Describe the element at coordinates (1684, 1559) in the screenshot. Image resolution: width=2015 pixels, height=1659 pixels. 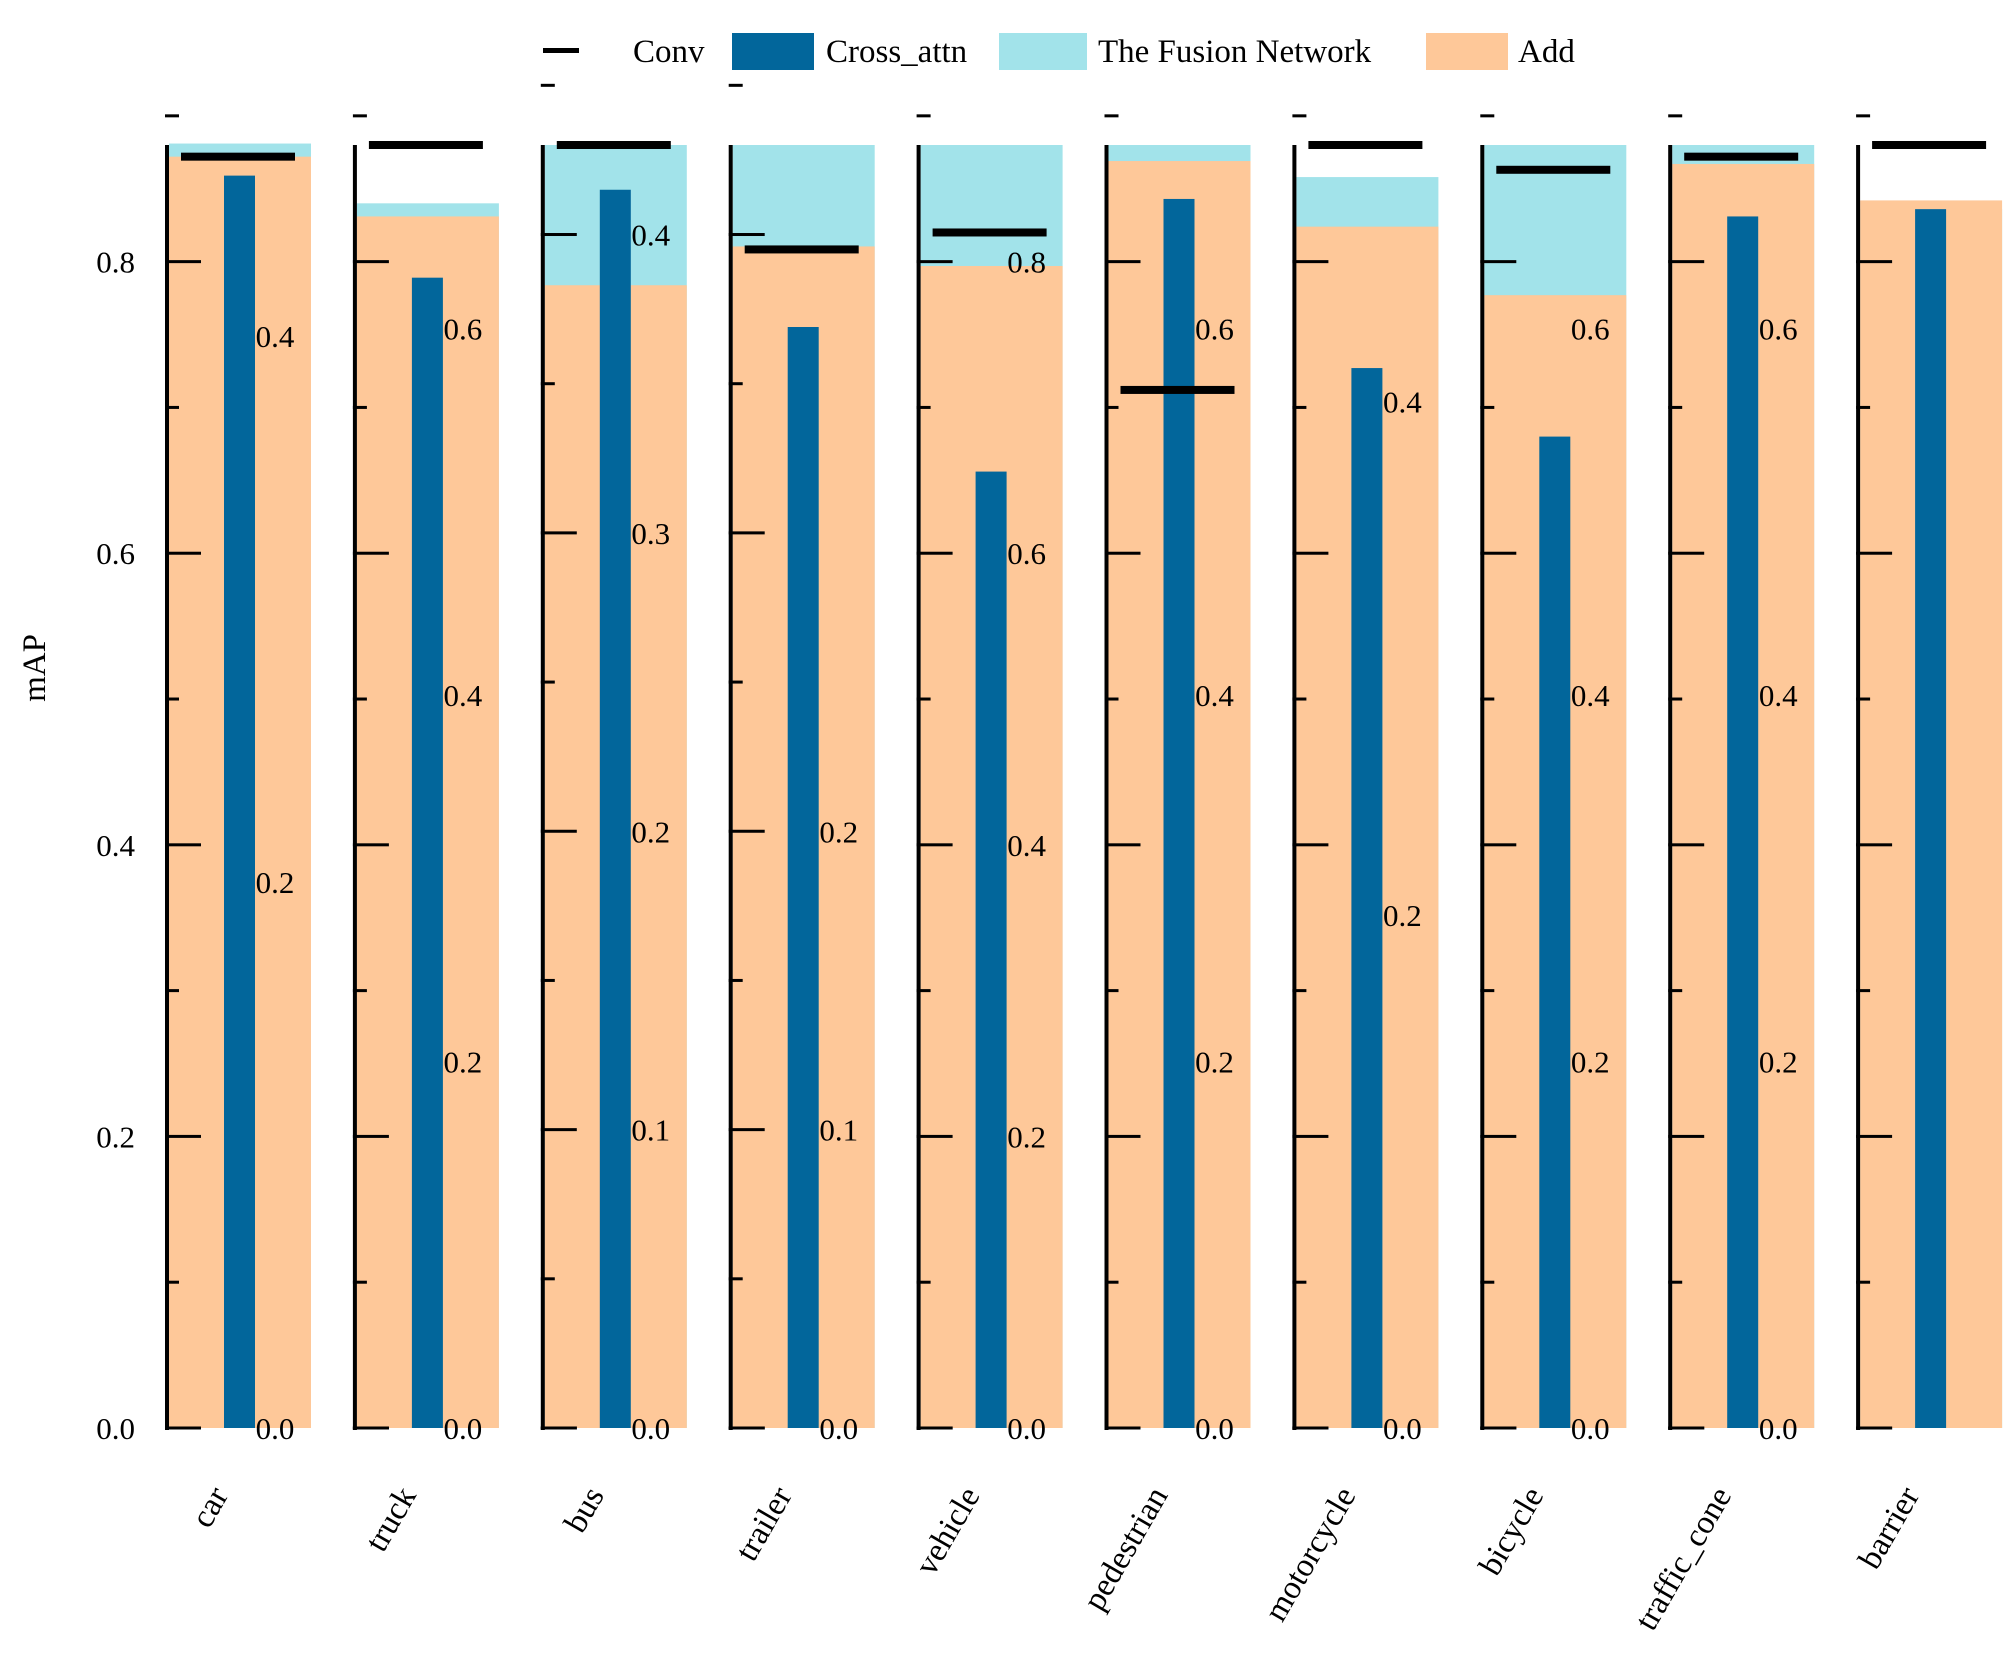
I see `category-label: traffic_cone` at that location.